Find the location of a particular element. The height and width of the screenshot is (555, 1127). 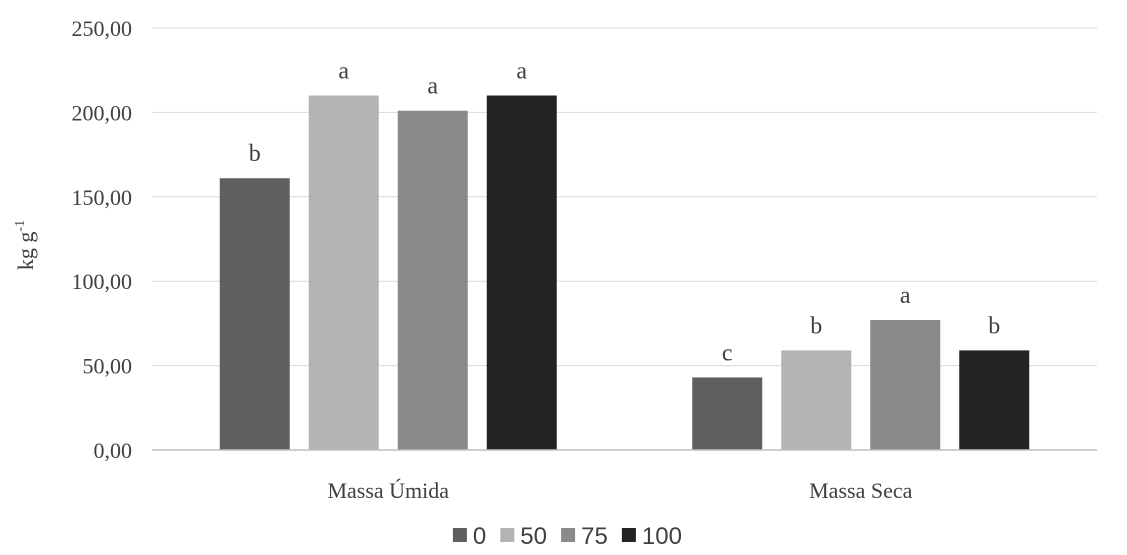

legend-label: 50 is located at coordinates (533, 536).